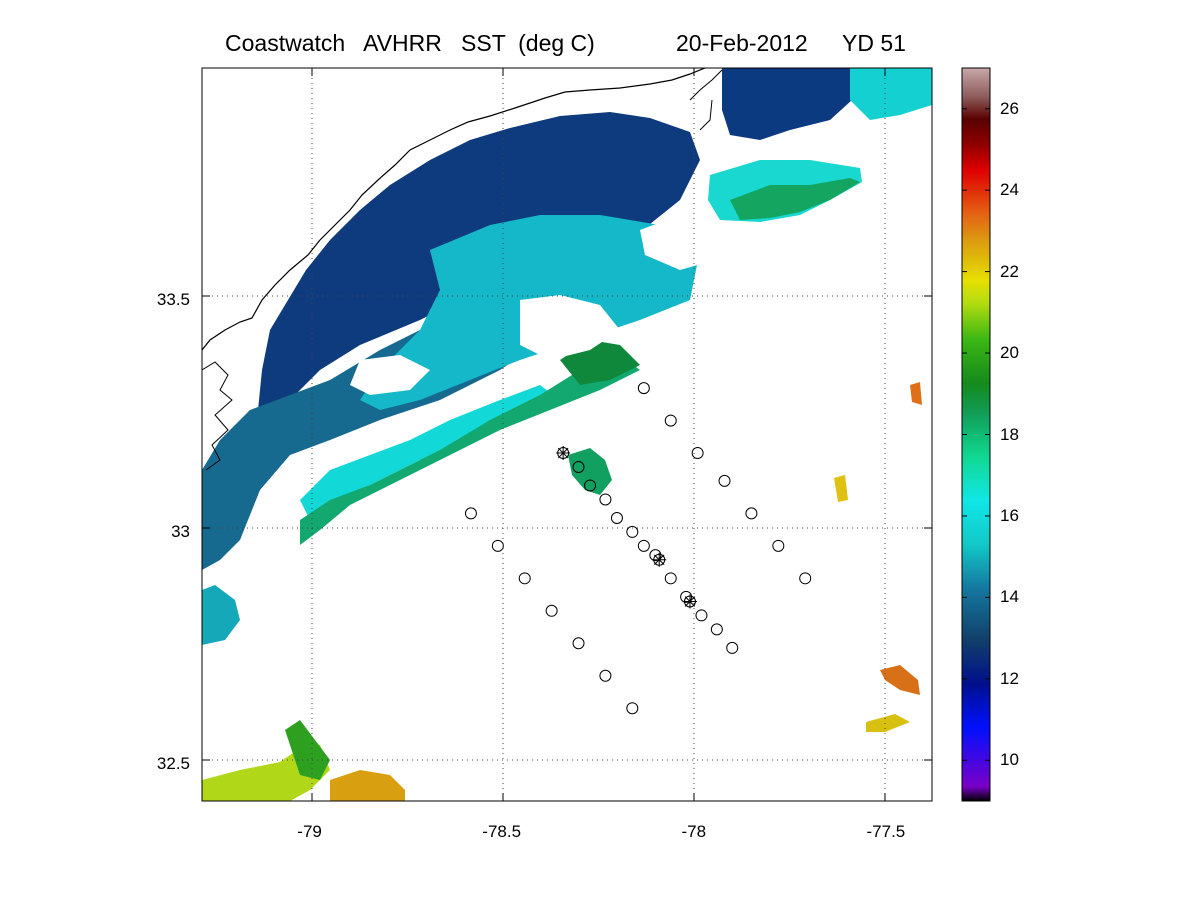 The image size is (1200, 900). Describe the element at coordinates (1009, 597) in the screenshot. I see `colorbar-tick-label: 14` at that location.